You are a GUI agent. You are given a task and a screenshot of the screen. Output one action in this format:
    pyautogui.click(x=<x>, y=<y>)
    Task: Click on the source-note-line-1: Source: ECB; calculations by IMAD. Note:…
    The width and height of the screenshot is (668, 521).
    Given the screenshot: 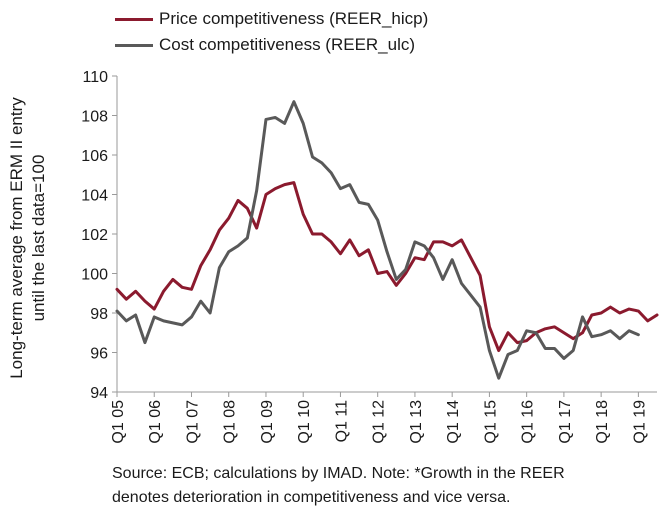 What is the action you would take?
    pyautogui.click(x=338, y=473)
    